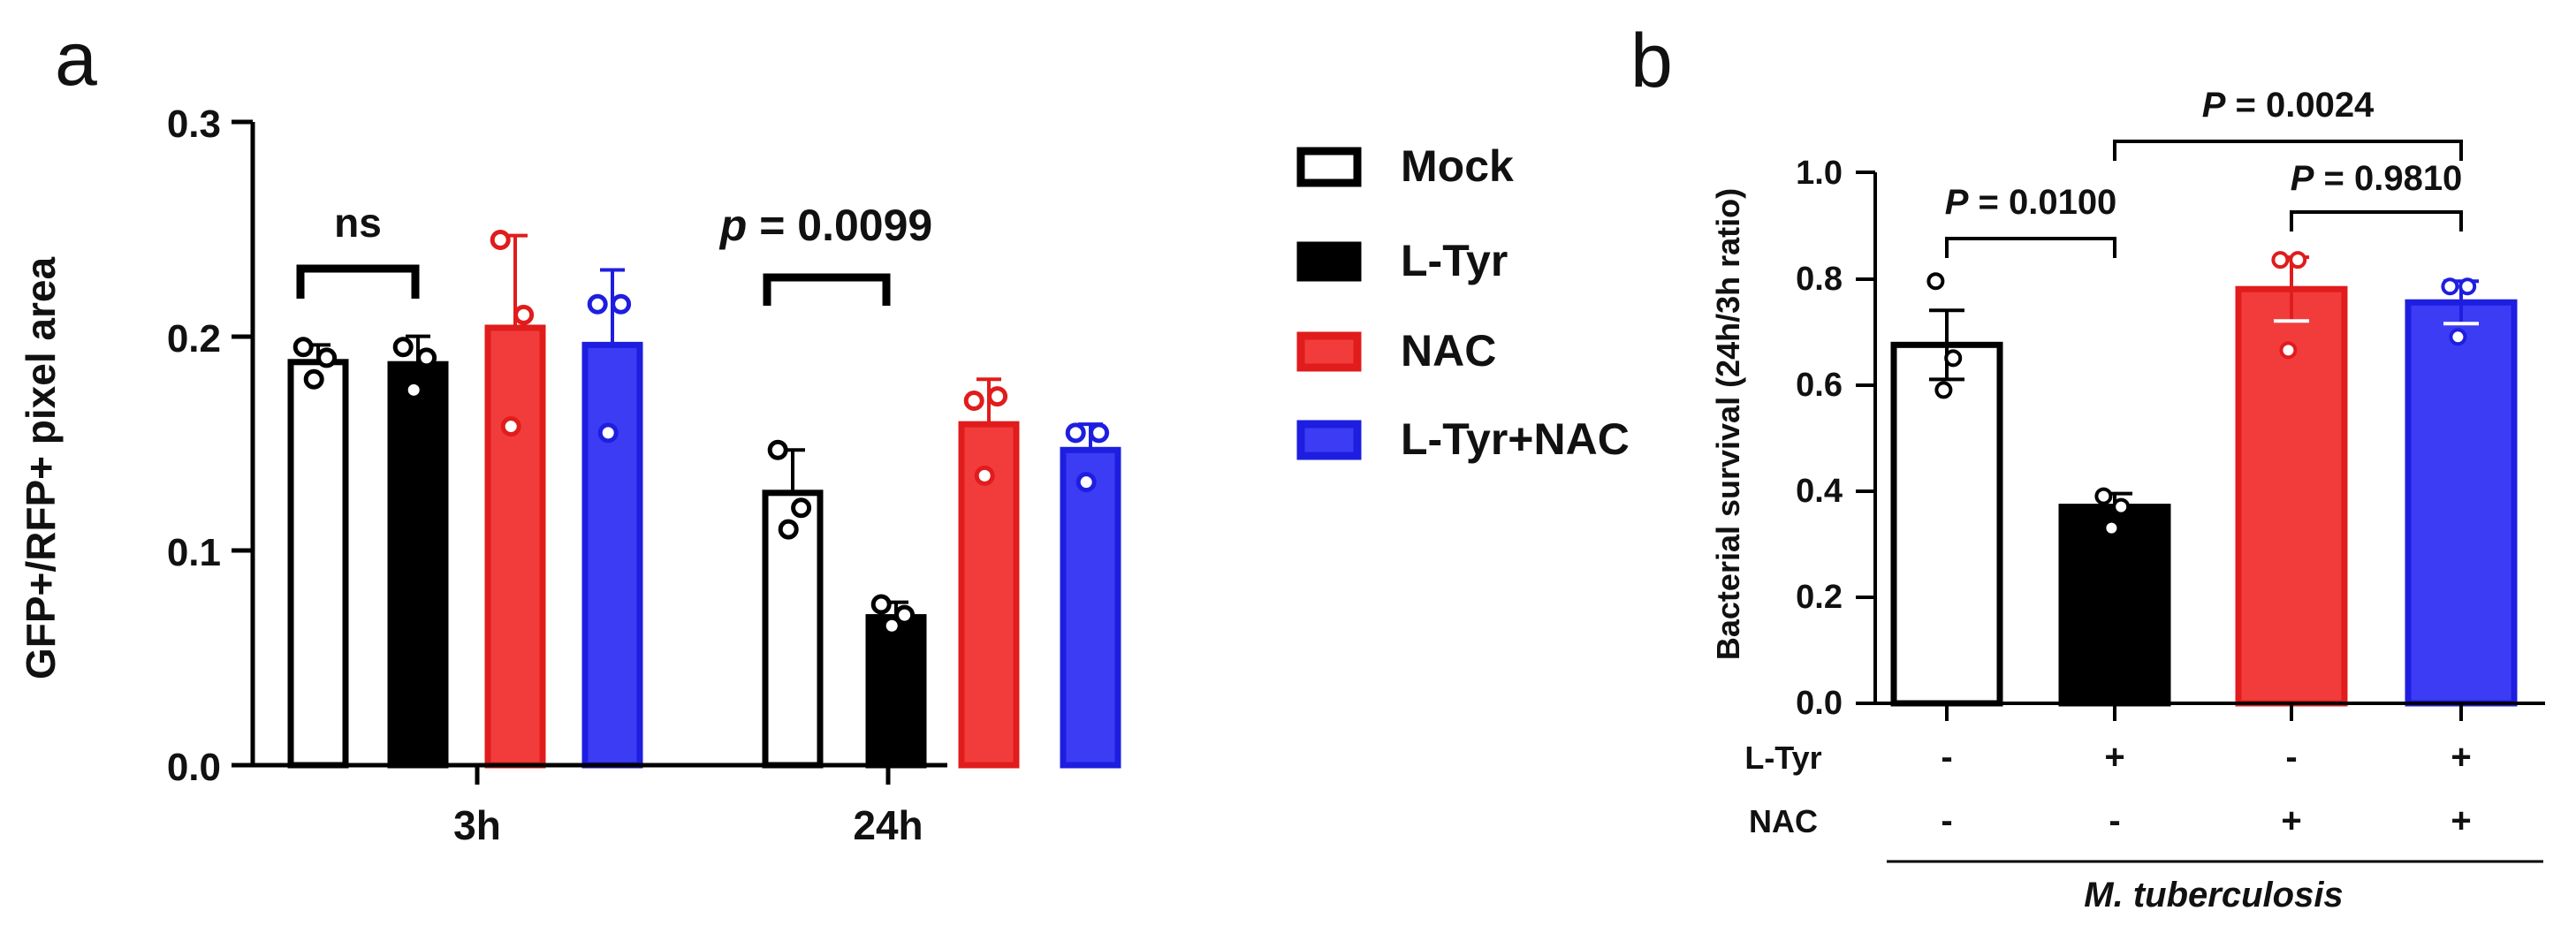 The width and height of the screenshot is (2576, 941). What do you see at coordinates (1329, 167) in the screenshot?
I see `legend-swatch-mock` at bounding box center [1329, 167].